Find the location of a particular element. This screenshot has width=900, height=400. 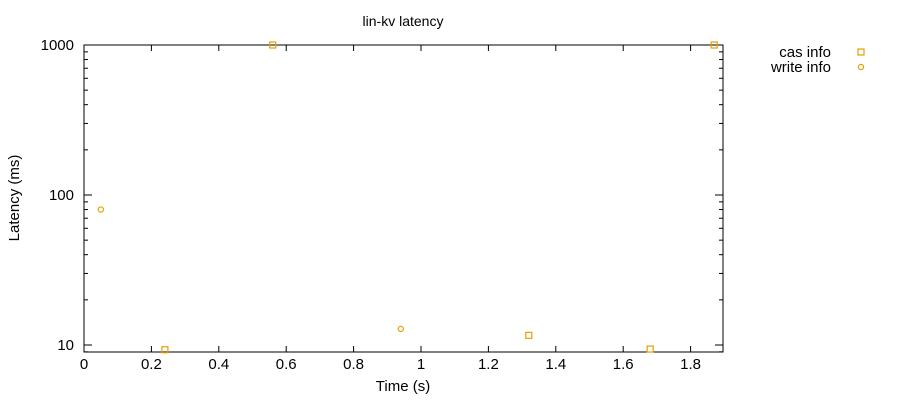

x-tick-label: 0 is located at coordinates (84, 364).